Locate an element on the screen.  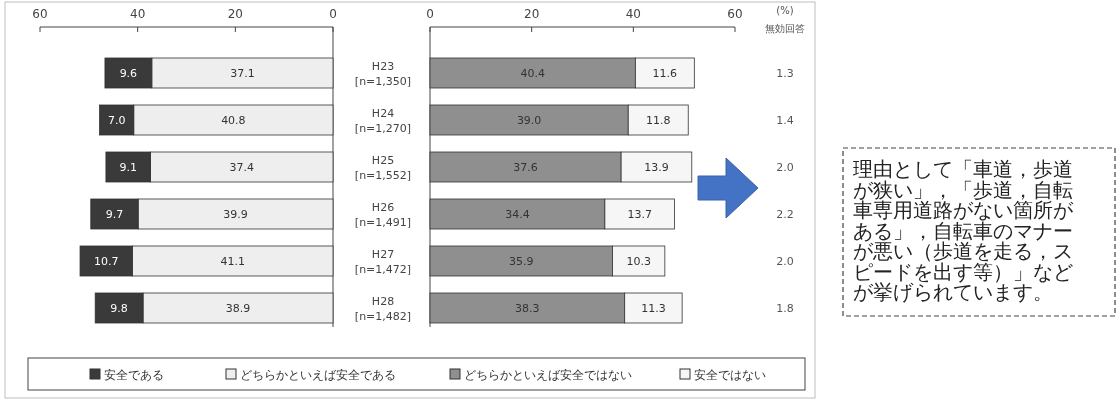
text: 1.8 is located at coordinates (785, 308).